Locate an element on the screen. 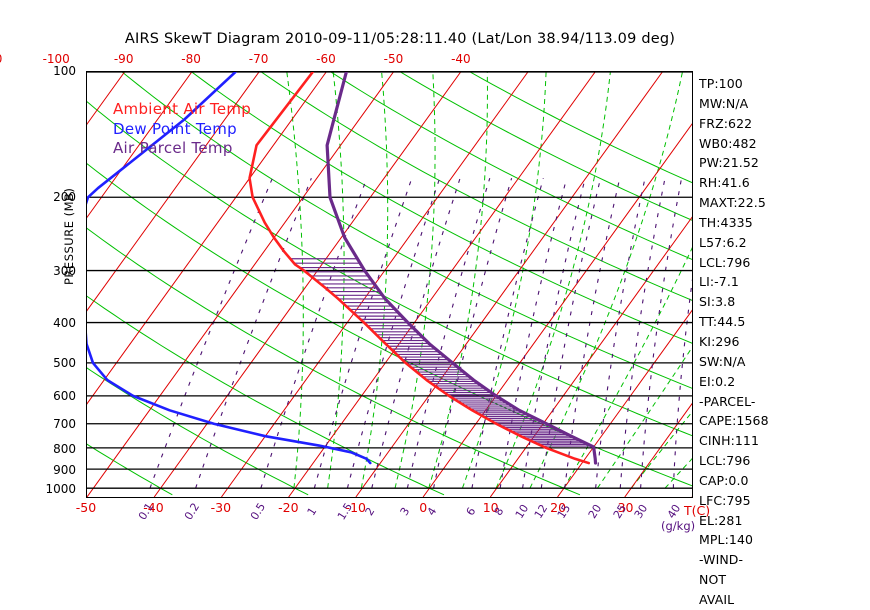  sounding-index-item: WB0:482 is located at coordinates (728, 143).